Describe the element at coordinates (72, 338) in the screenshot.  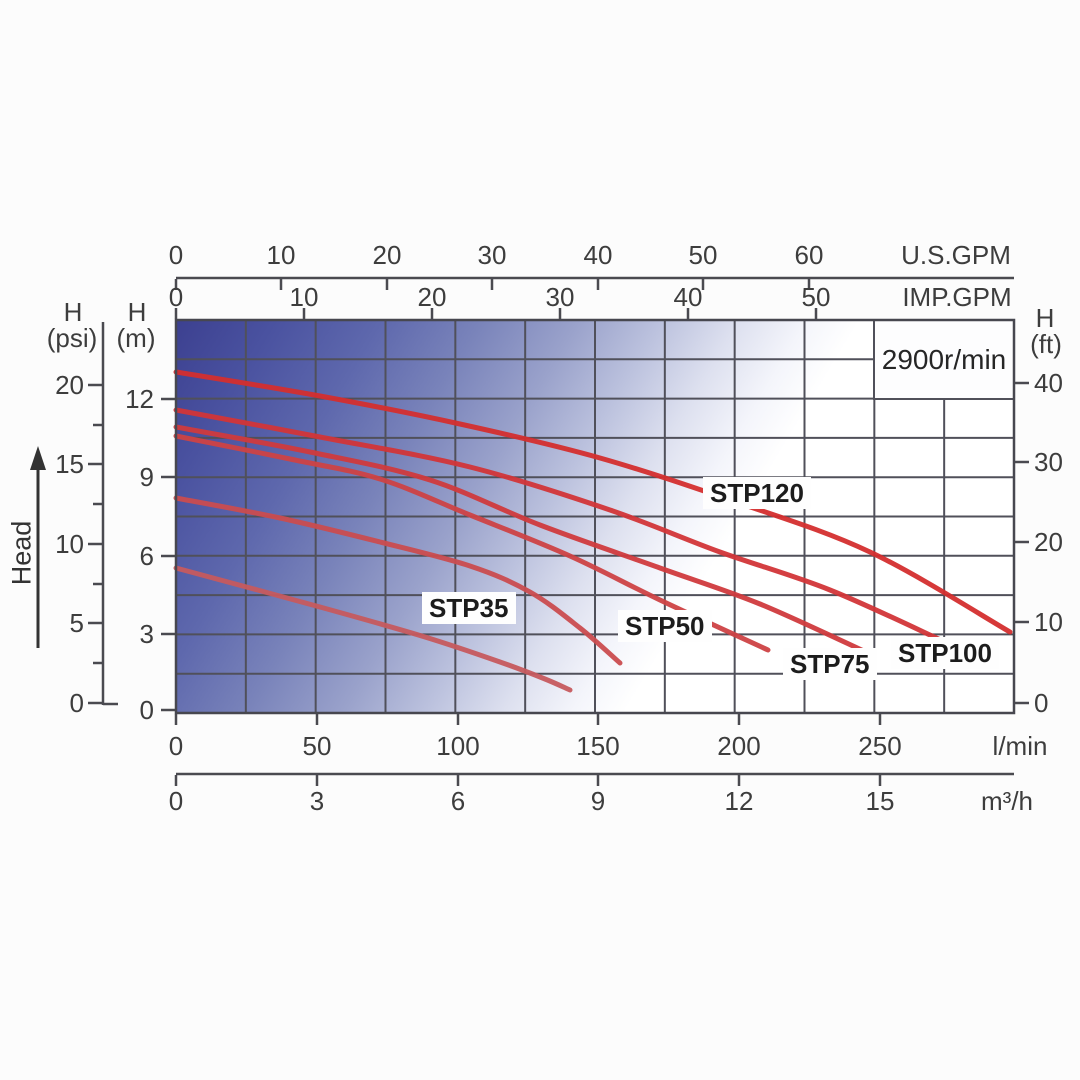
I see `axis-label-psi-unit: (psi)` at that location.